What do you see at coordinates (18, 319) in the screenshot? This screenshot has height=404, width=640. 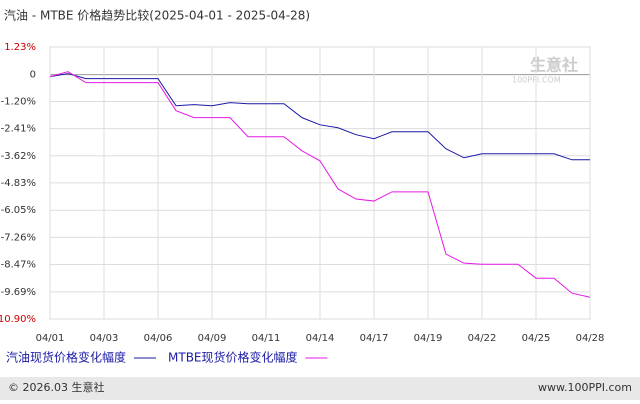 I see `y-tick-label: -10.90%` at bounding box center [18, 319].